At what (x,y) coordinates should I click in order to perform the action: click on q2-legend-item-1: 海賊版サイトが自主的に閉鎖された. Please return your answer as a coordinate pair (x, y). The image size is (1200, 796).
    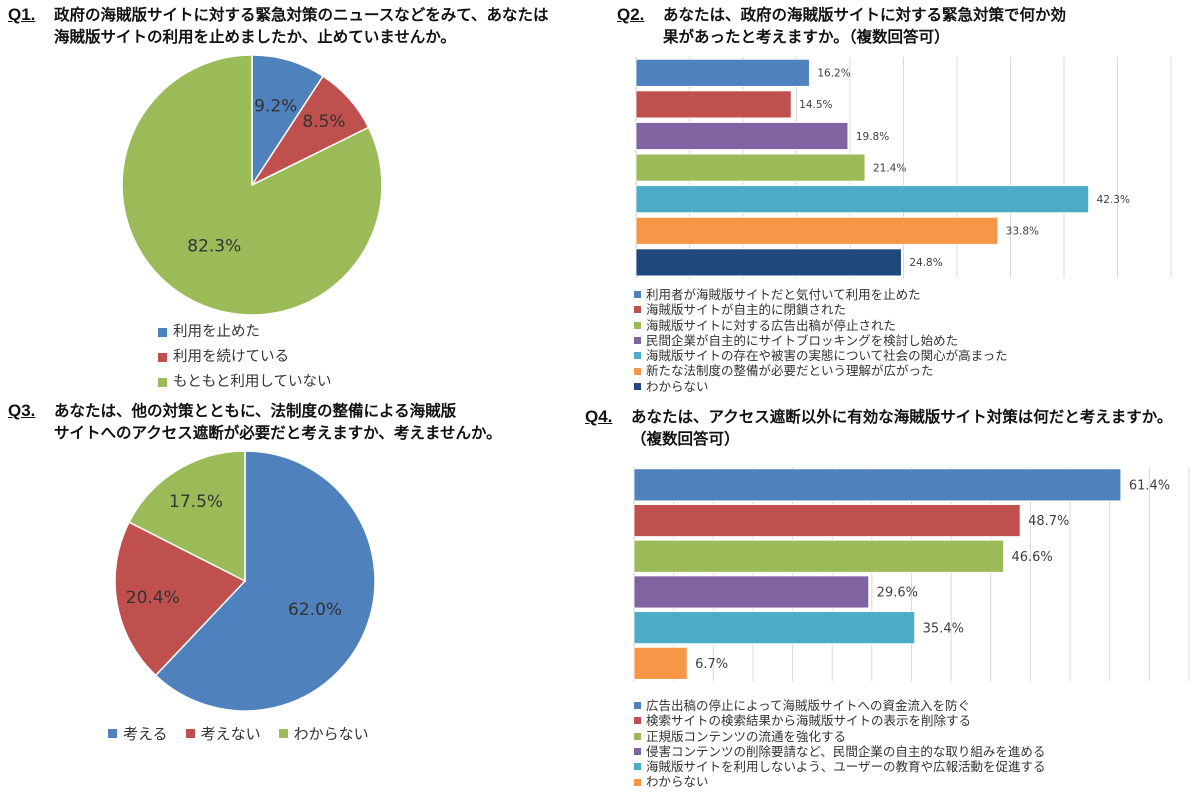
    Looking at the image, I should click on (821, 309).